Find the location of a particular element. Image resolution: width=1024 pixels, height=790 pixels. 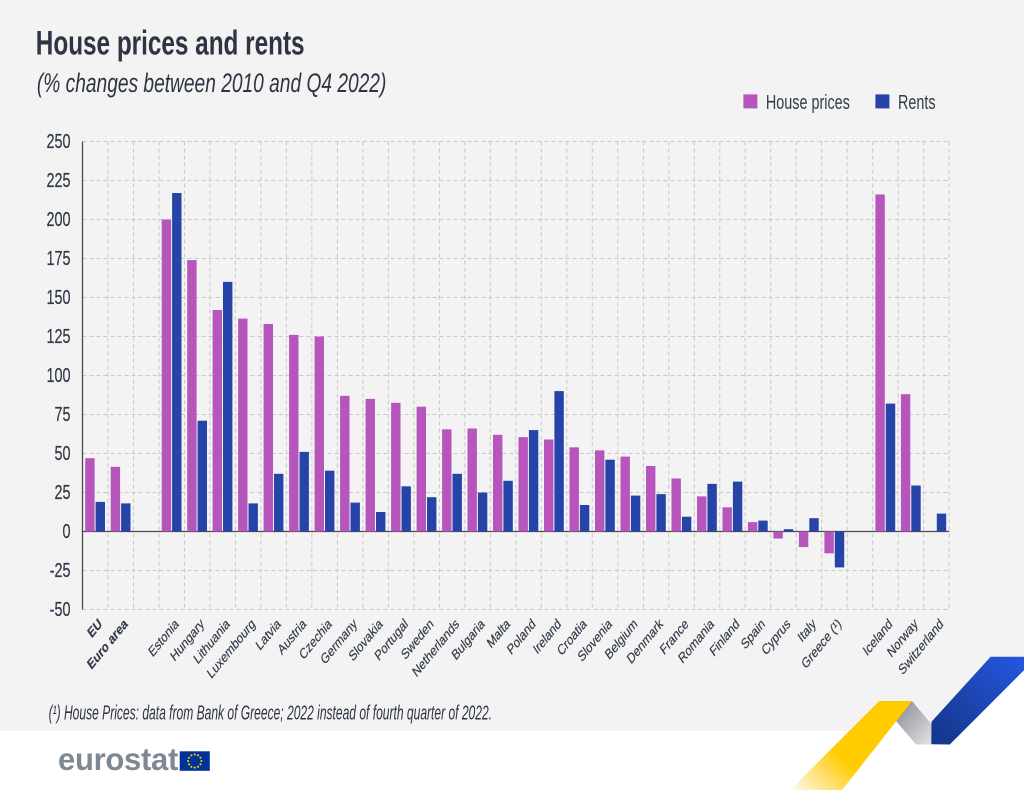

svg-text: 225 is located at coordinates (58, 180).